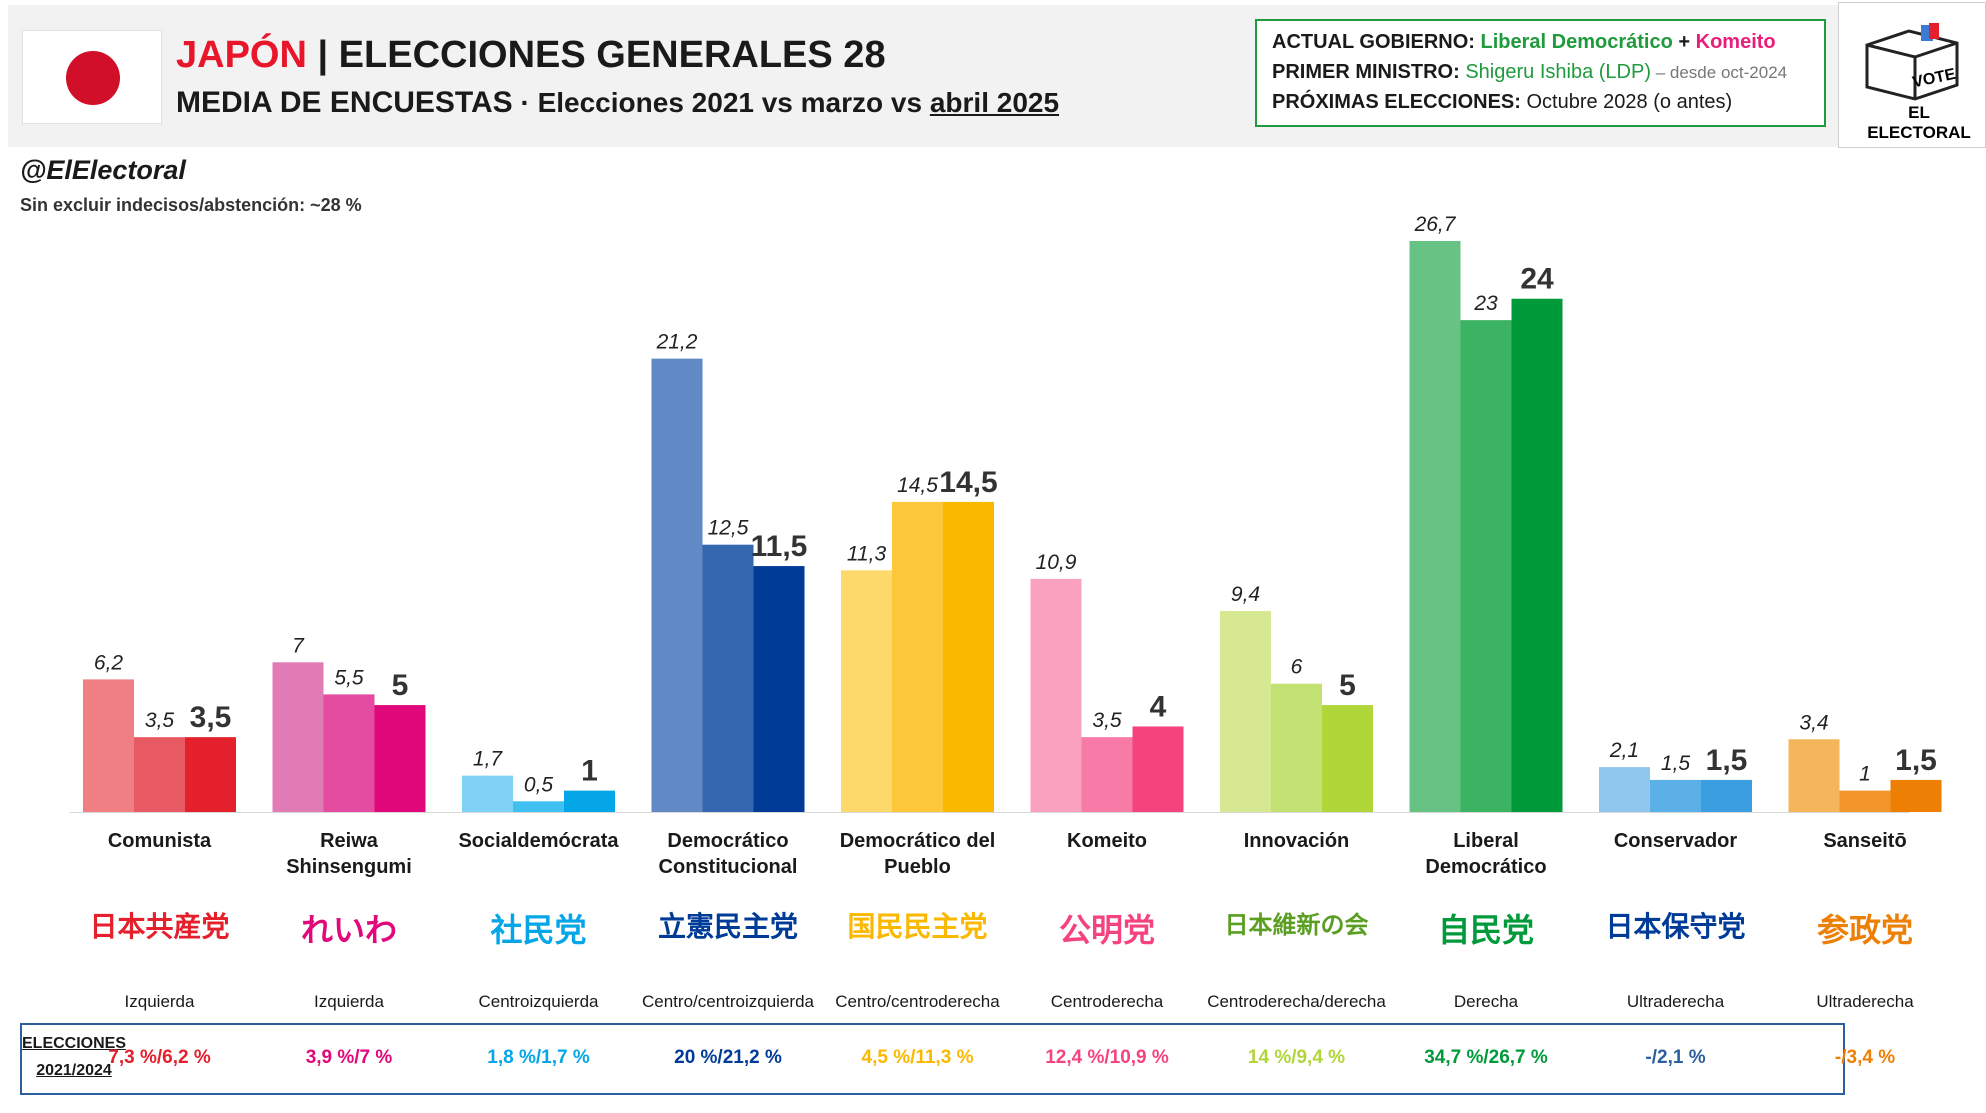  What do you see at coordinates (1537, 279) in the screenshot?
I see `bar-value-label-7-2: 24` at bounding box center [1537, 279].